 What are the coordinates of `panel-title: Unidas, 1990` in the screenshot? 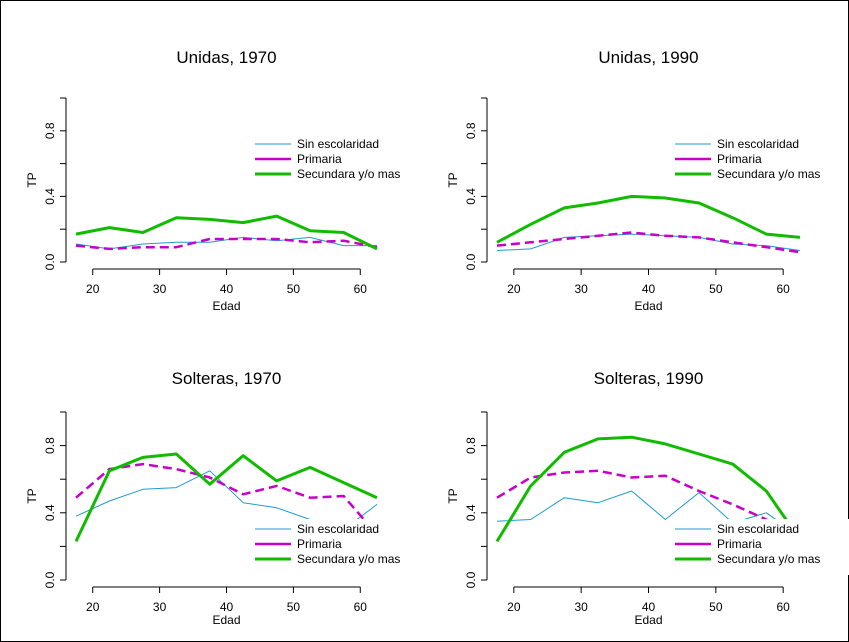 It's located at (648, 57).